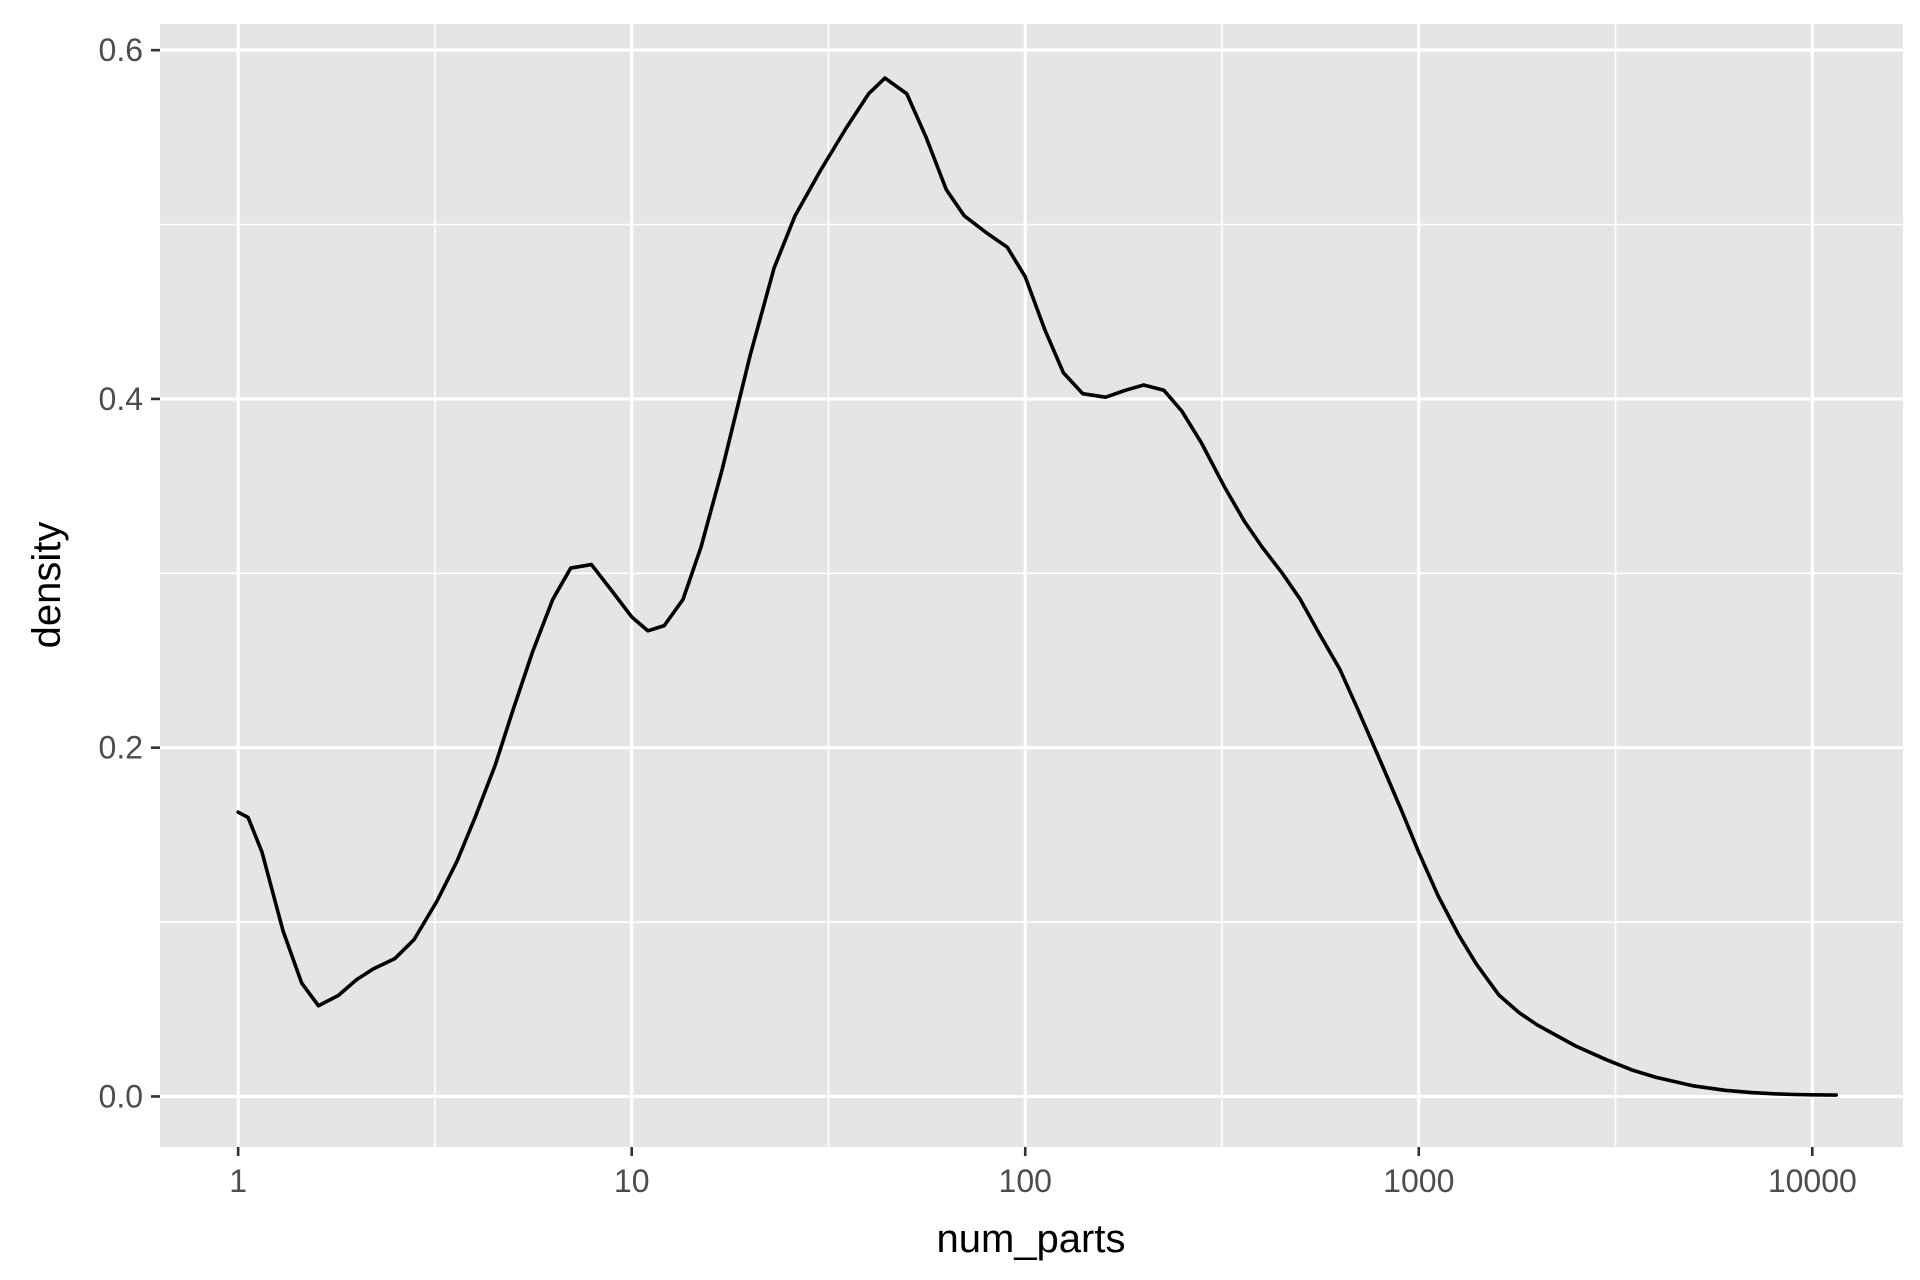 The width and height of the screenshot is (1920, 1280). I want to click on x-tick-label: 10000, so click(1812, 1181).